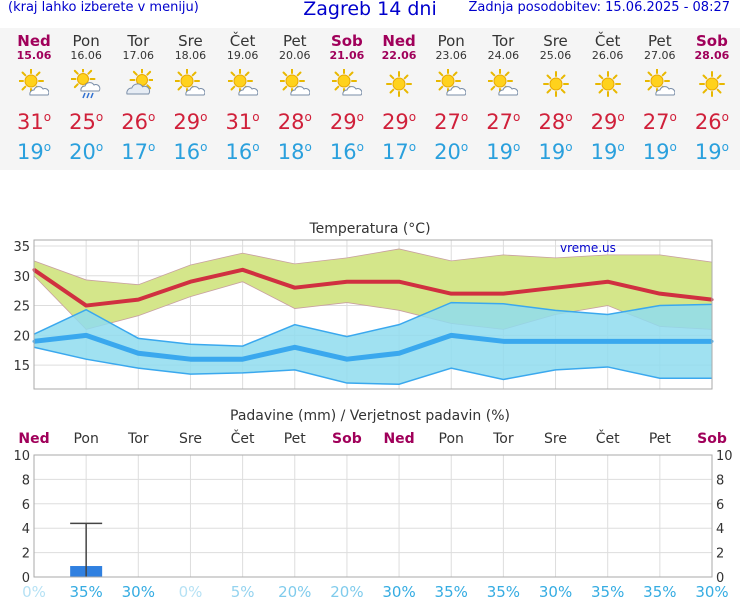  What do you see at coordinates (138, 439) in the screenshot?
I see `day-label: Tor` at bounding box center [138, 439].